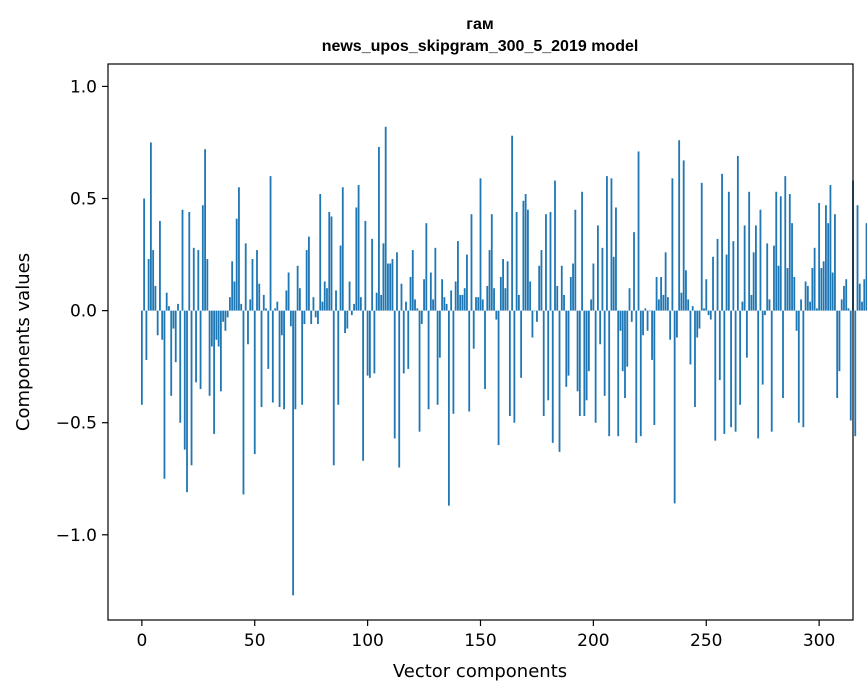  What do you see at coordinates (83, 200) in the screenshot?
I see `y-tick-label: 0.5` at bounding box center [83, 200].